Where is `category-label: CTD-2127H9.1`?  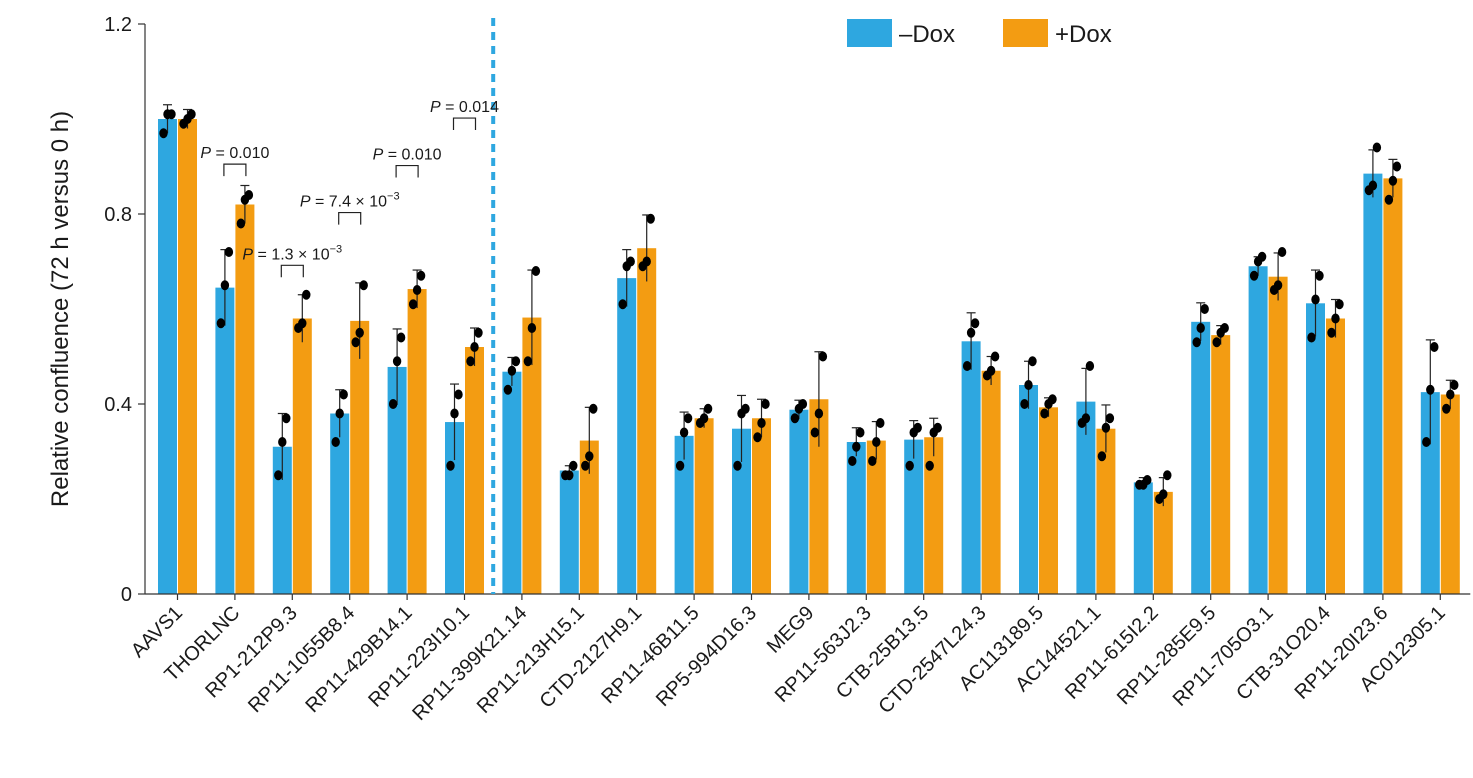 category-label: CTD-2127H9.1 is located at coordinates (591, 657).